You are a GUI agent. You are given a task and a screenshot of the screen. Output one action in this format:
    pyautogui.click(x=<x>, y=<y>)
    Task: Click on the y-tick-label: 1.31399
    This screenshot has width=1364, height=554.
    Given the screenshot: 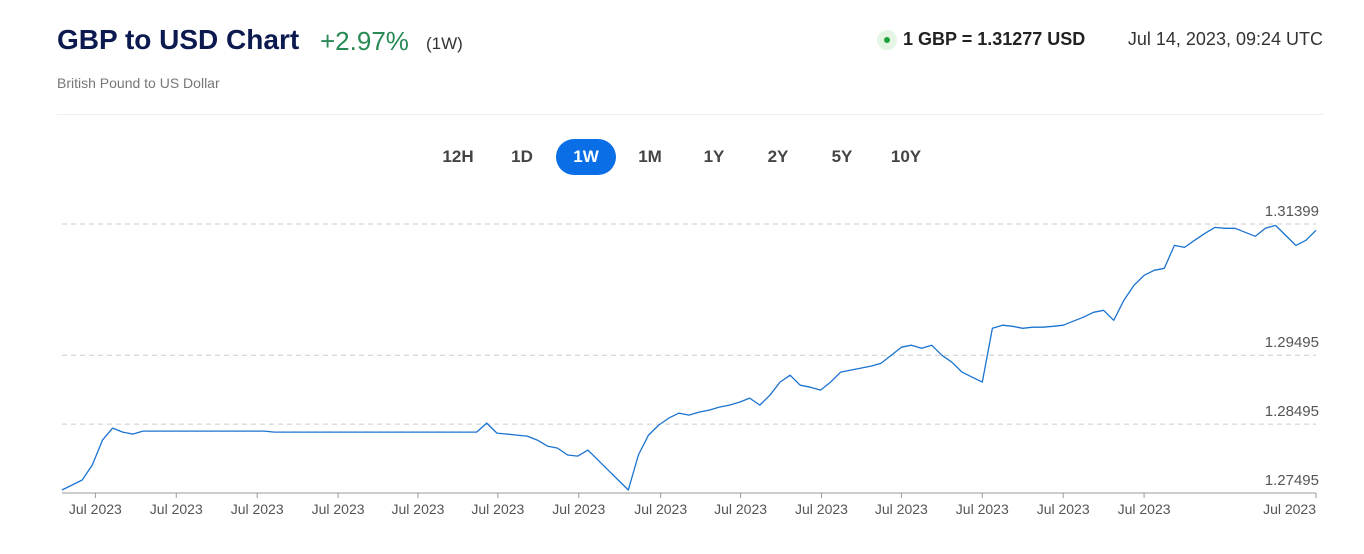 What is the action you would take?
    pyautogui.click(x=1292, y=211)
    